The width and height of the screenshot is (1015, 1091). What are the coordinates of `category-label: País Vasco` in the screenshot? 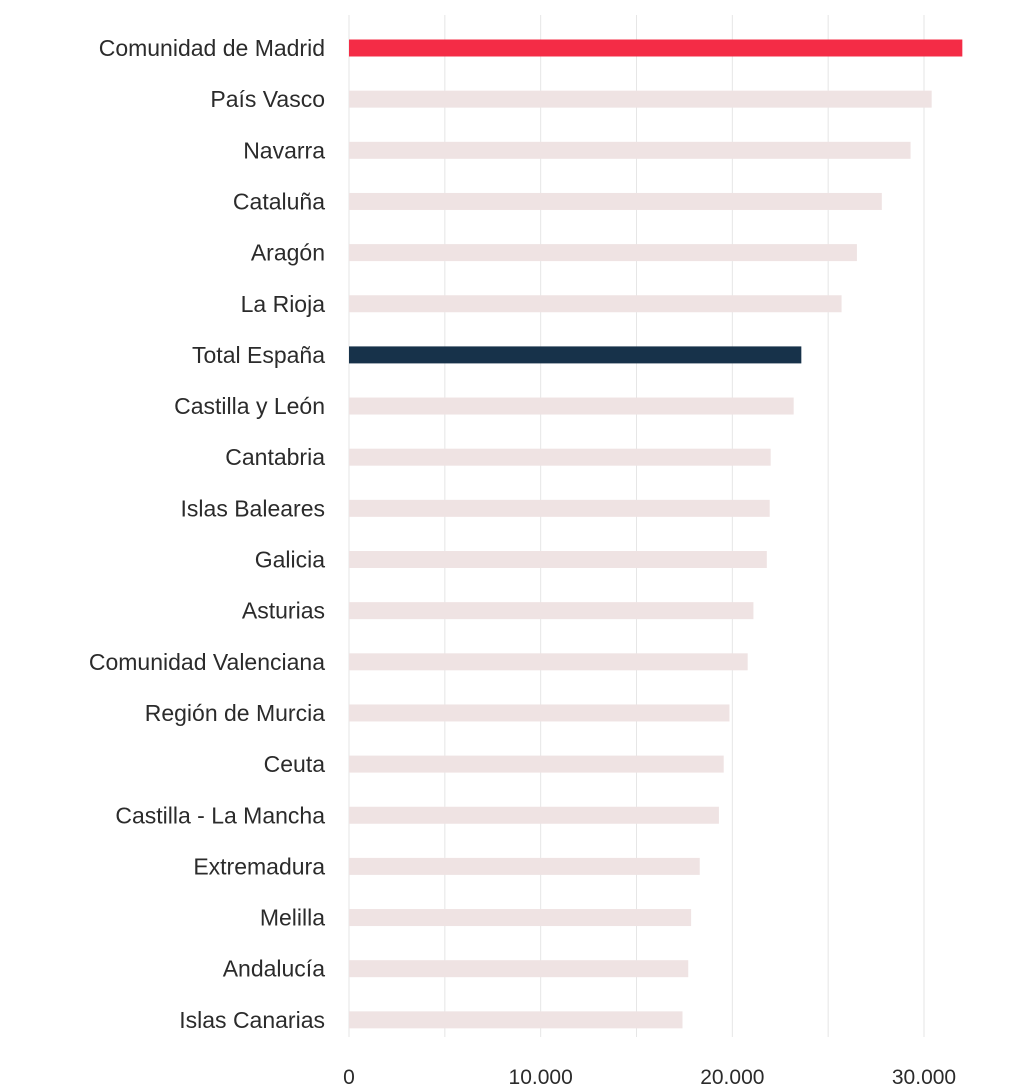 It's located at (267, 99).